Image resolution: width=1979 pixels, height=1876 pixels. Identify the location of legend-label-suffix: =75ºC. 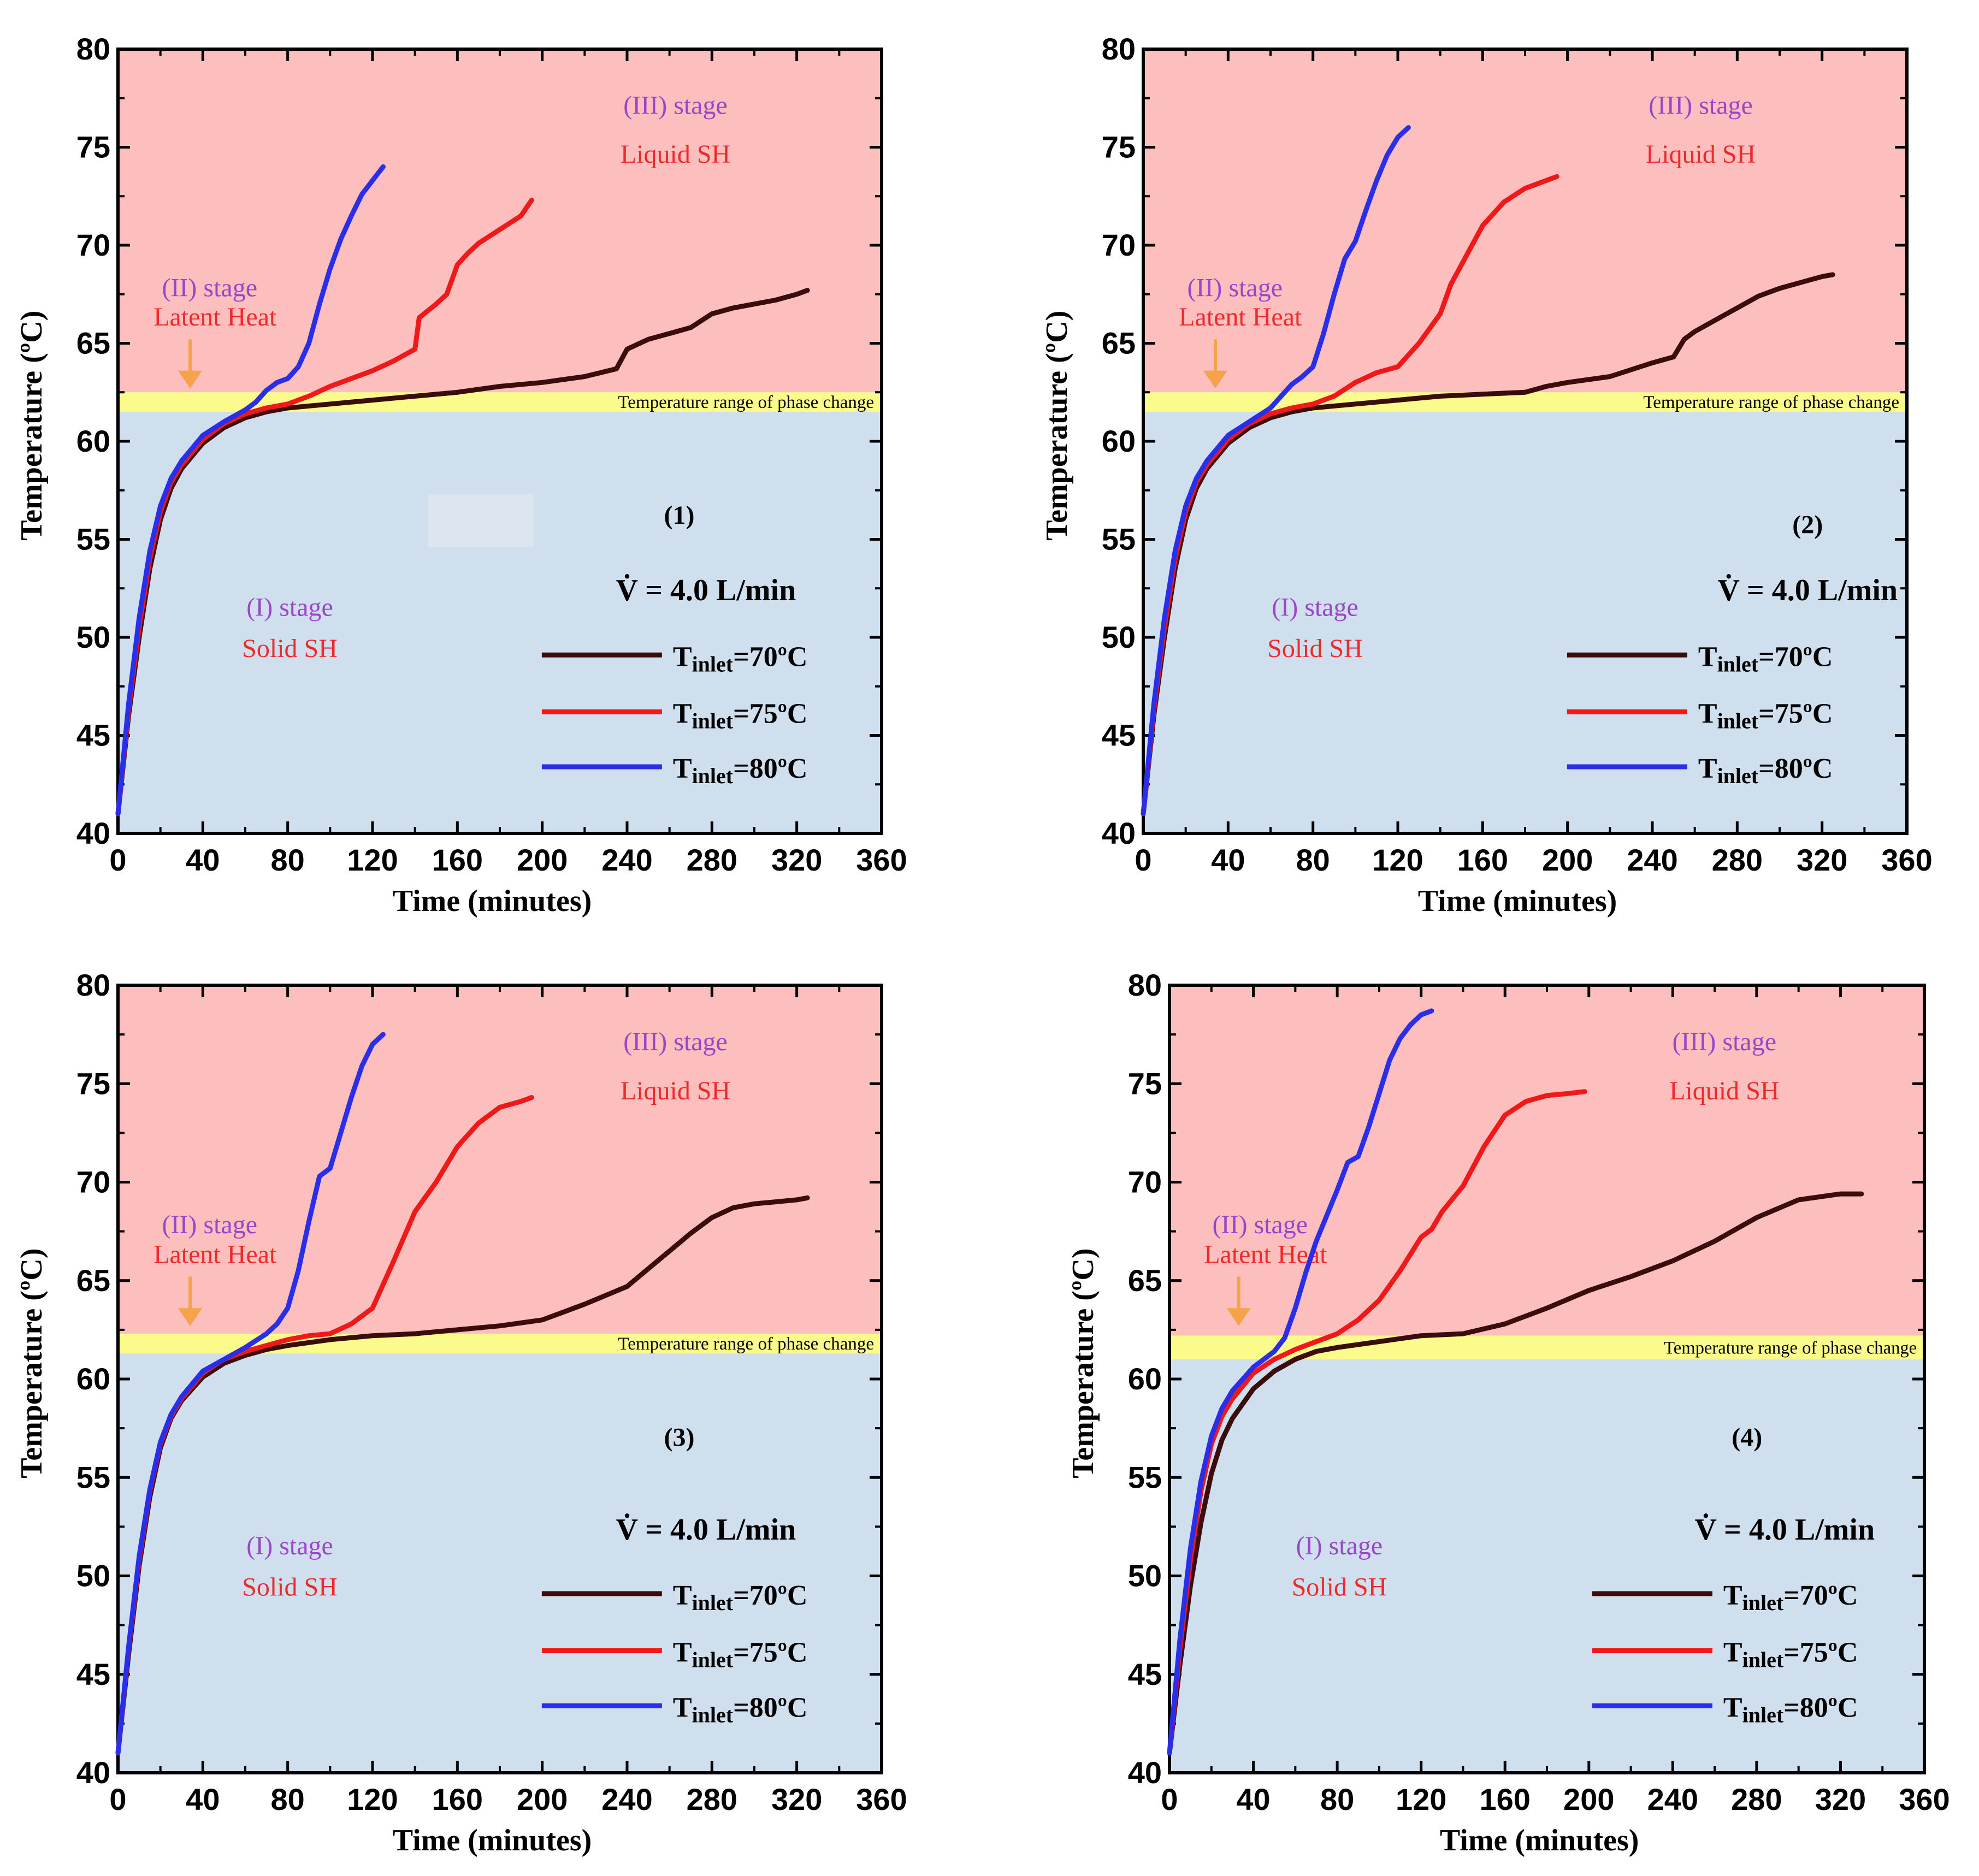
(770, 713).